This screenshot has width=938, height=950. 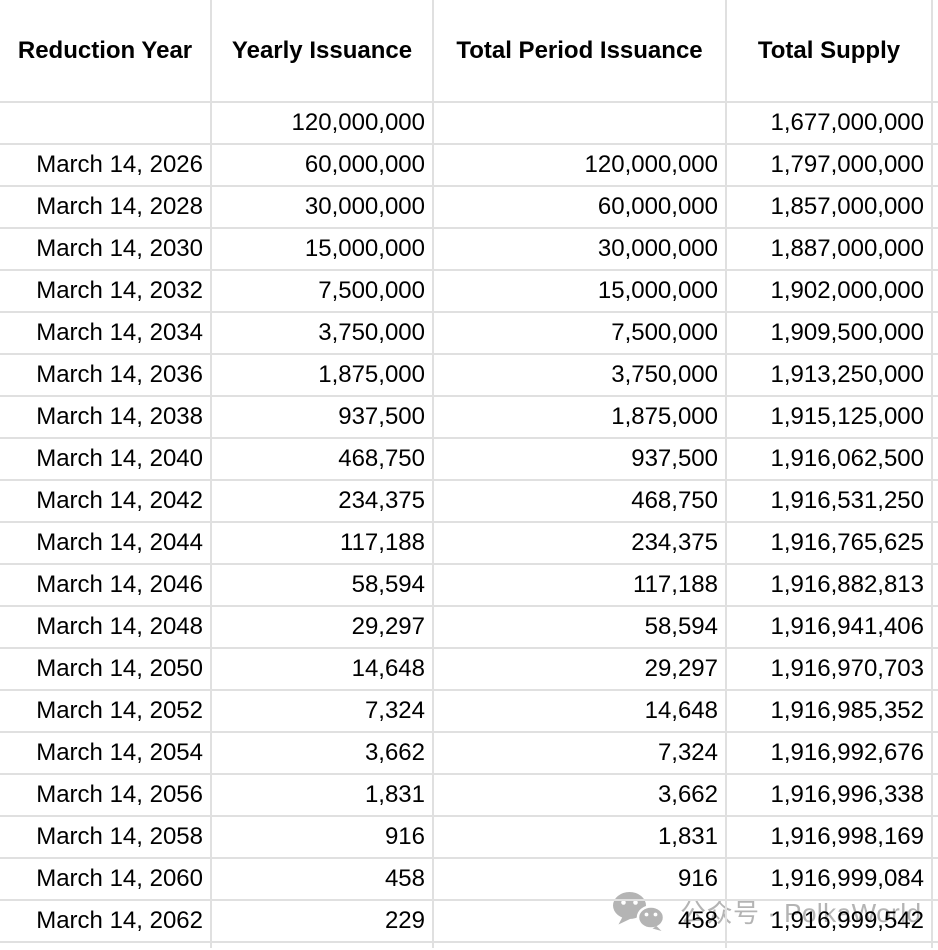 I want to click on cell-total-supply: 1,916,998,169, so click(x=830, y=838).